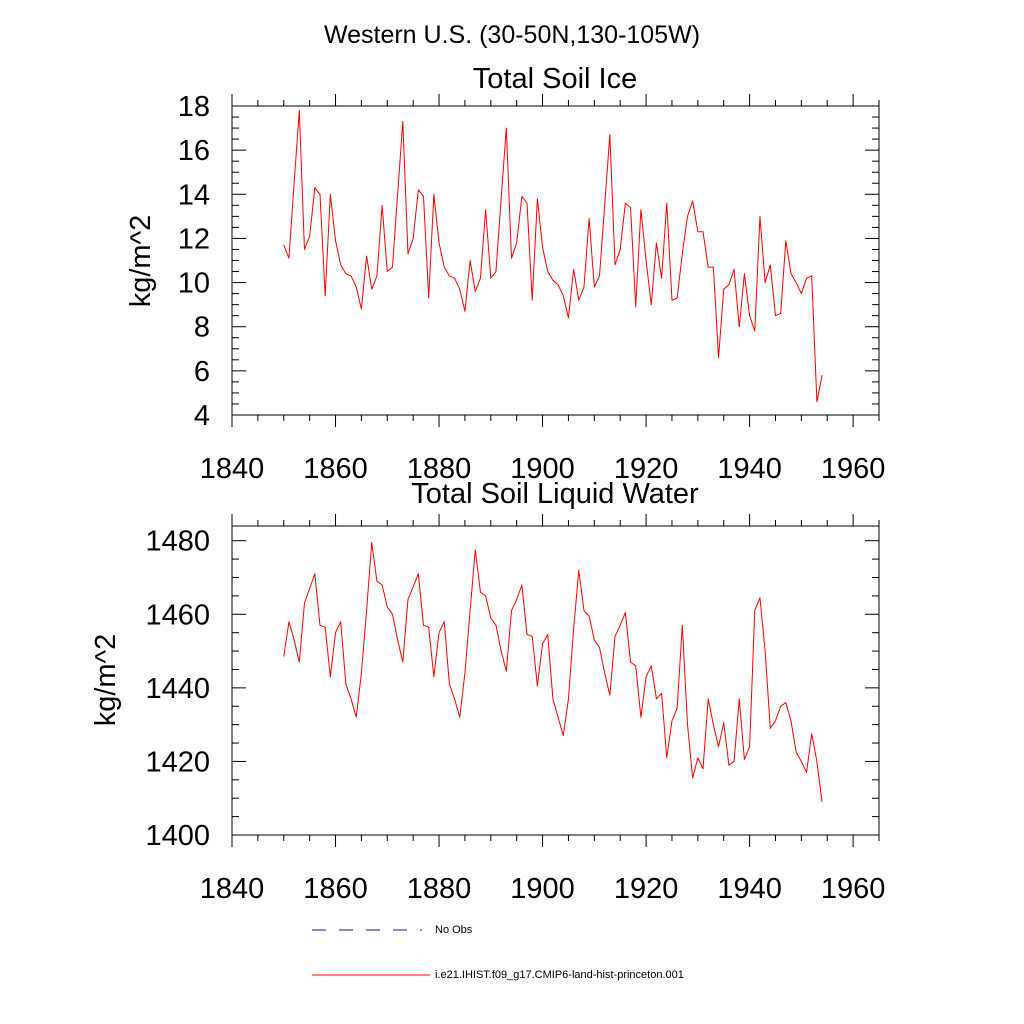 Image resolution: width=1024 pixels, height=1024 pixels. I want to click on y-tick-label: 8, so click(202, 328).